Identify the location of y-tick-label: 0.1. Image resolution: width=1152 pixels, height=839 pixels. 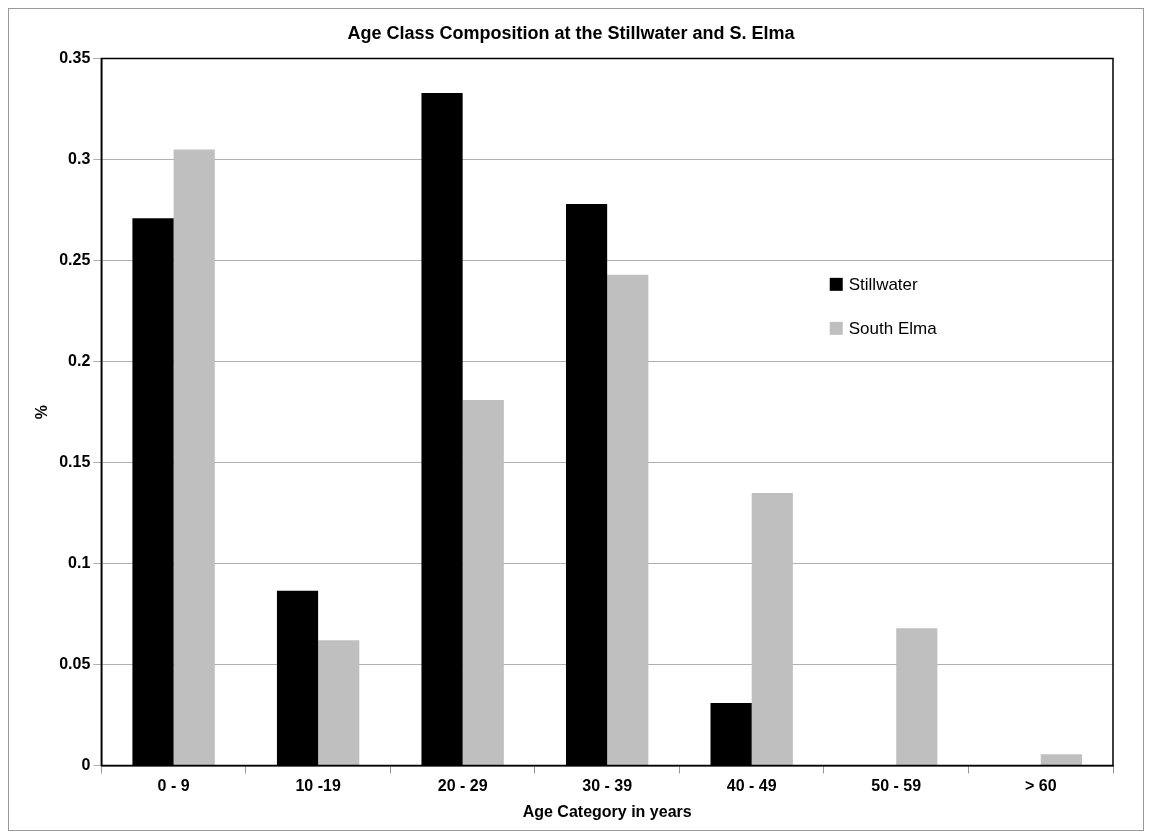
(79, 563).